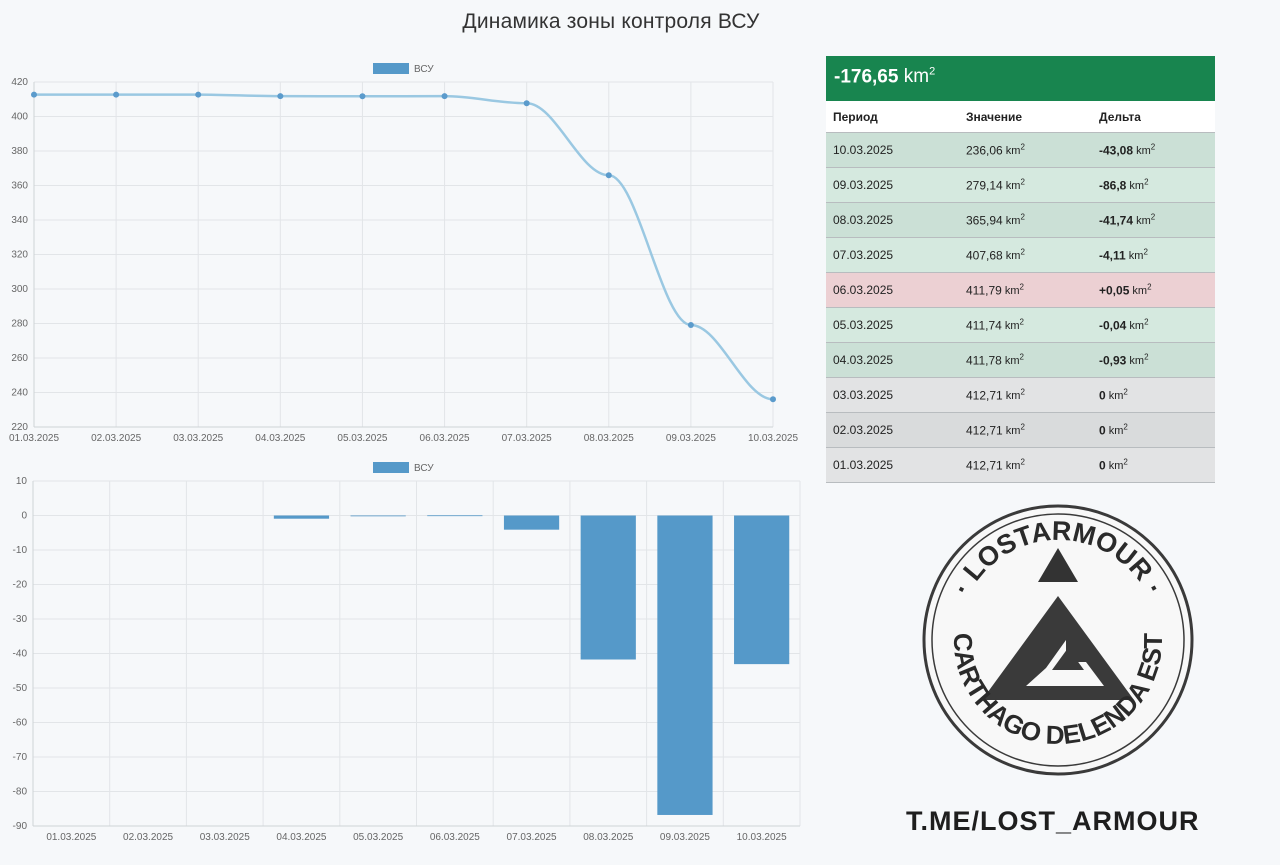 Image resolution: width=1280 pixels, height=865 pixels. What do you see at coordinates (1025, 150) in the screenshot?
I see `cell-value: 236,06 km2` at bounding box center [1025, 150].